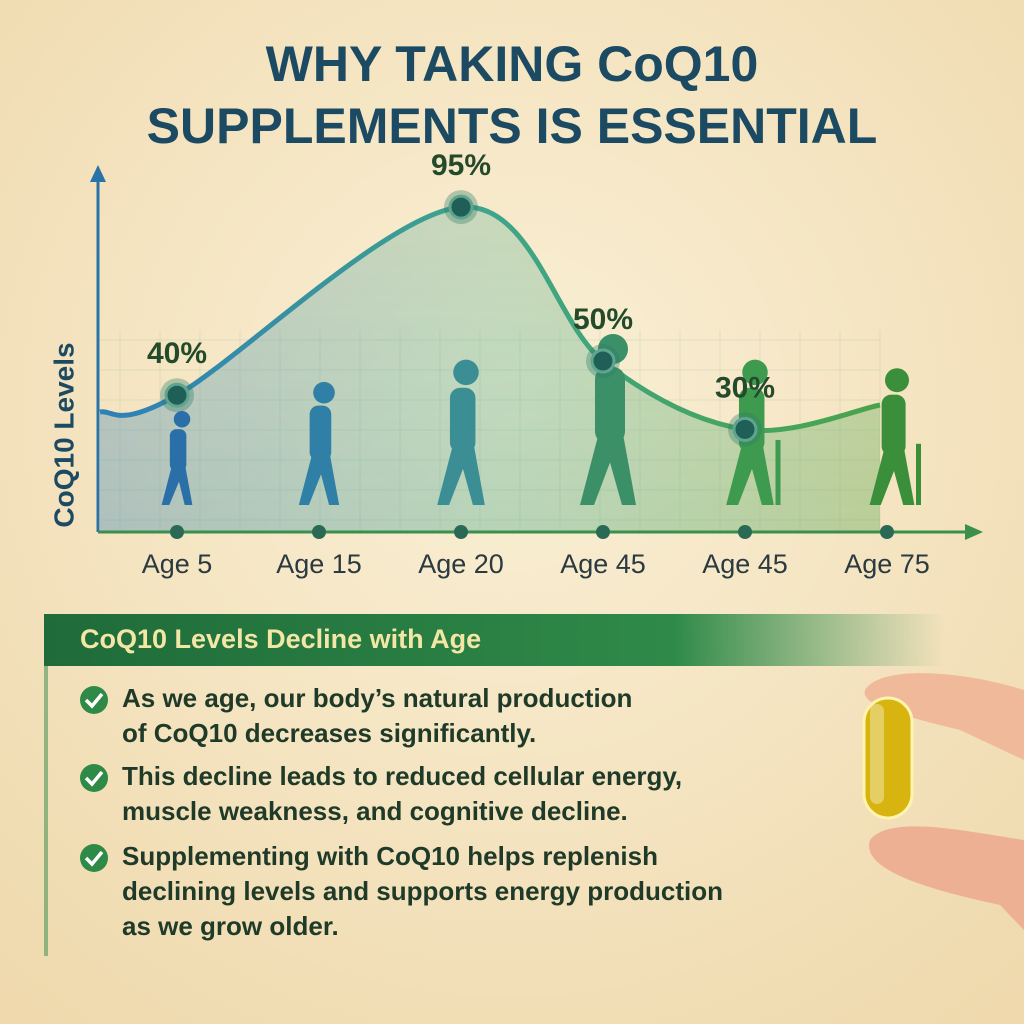 The width and height of the screenshot is (1024, 1029). I want to click on x-tick-label: Age 20, so click(461, 564).